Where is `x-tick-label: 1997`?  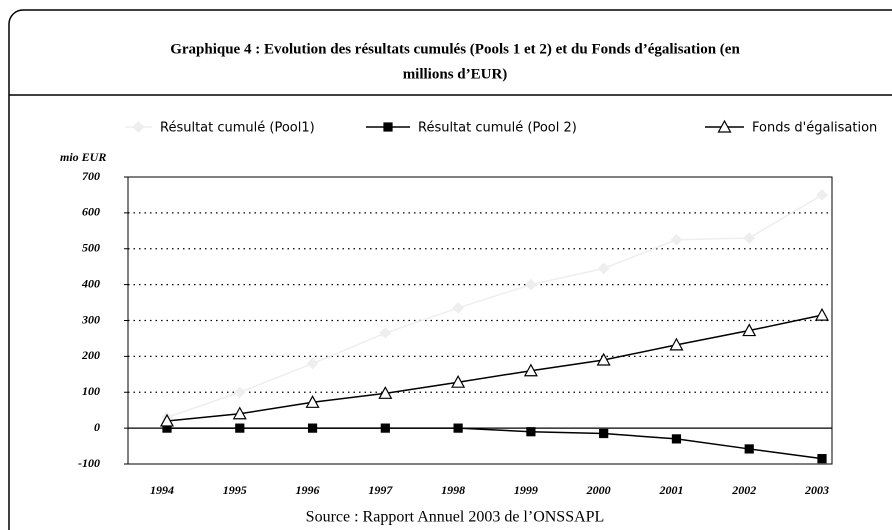
x-tick-label: 1997 is located at coordinates (380, 490).